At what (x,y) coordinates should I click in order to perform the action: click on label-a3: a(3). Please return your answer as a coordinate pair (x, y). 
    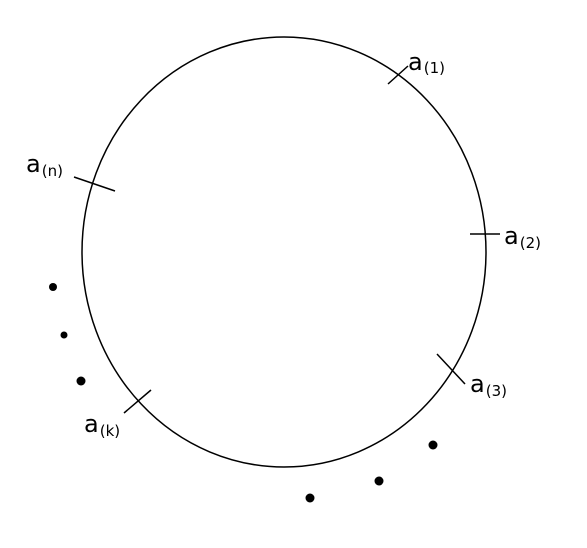
    Looking at the image, I should click on (488, 385).